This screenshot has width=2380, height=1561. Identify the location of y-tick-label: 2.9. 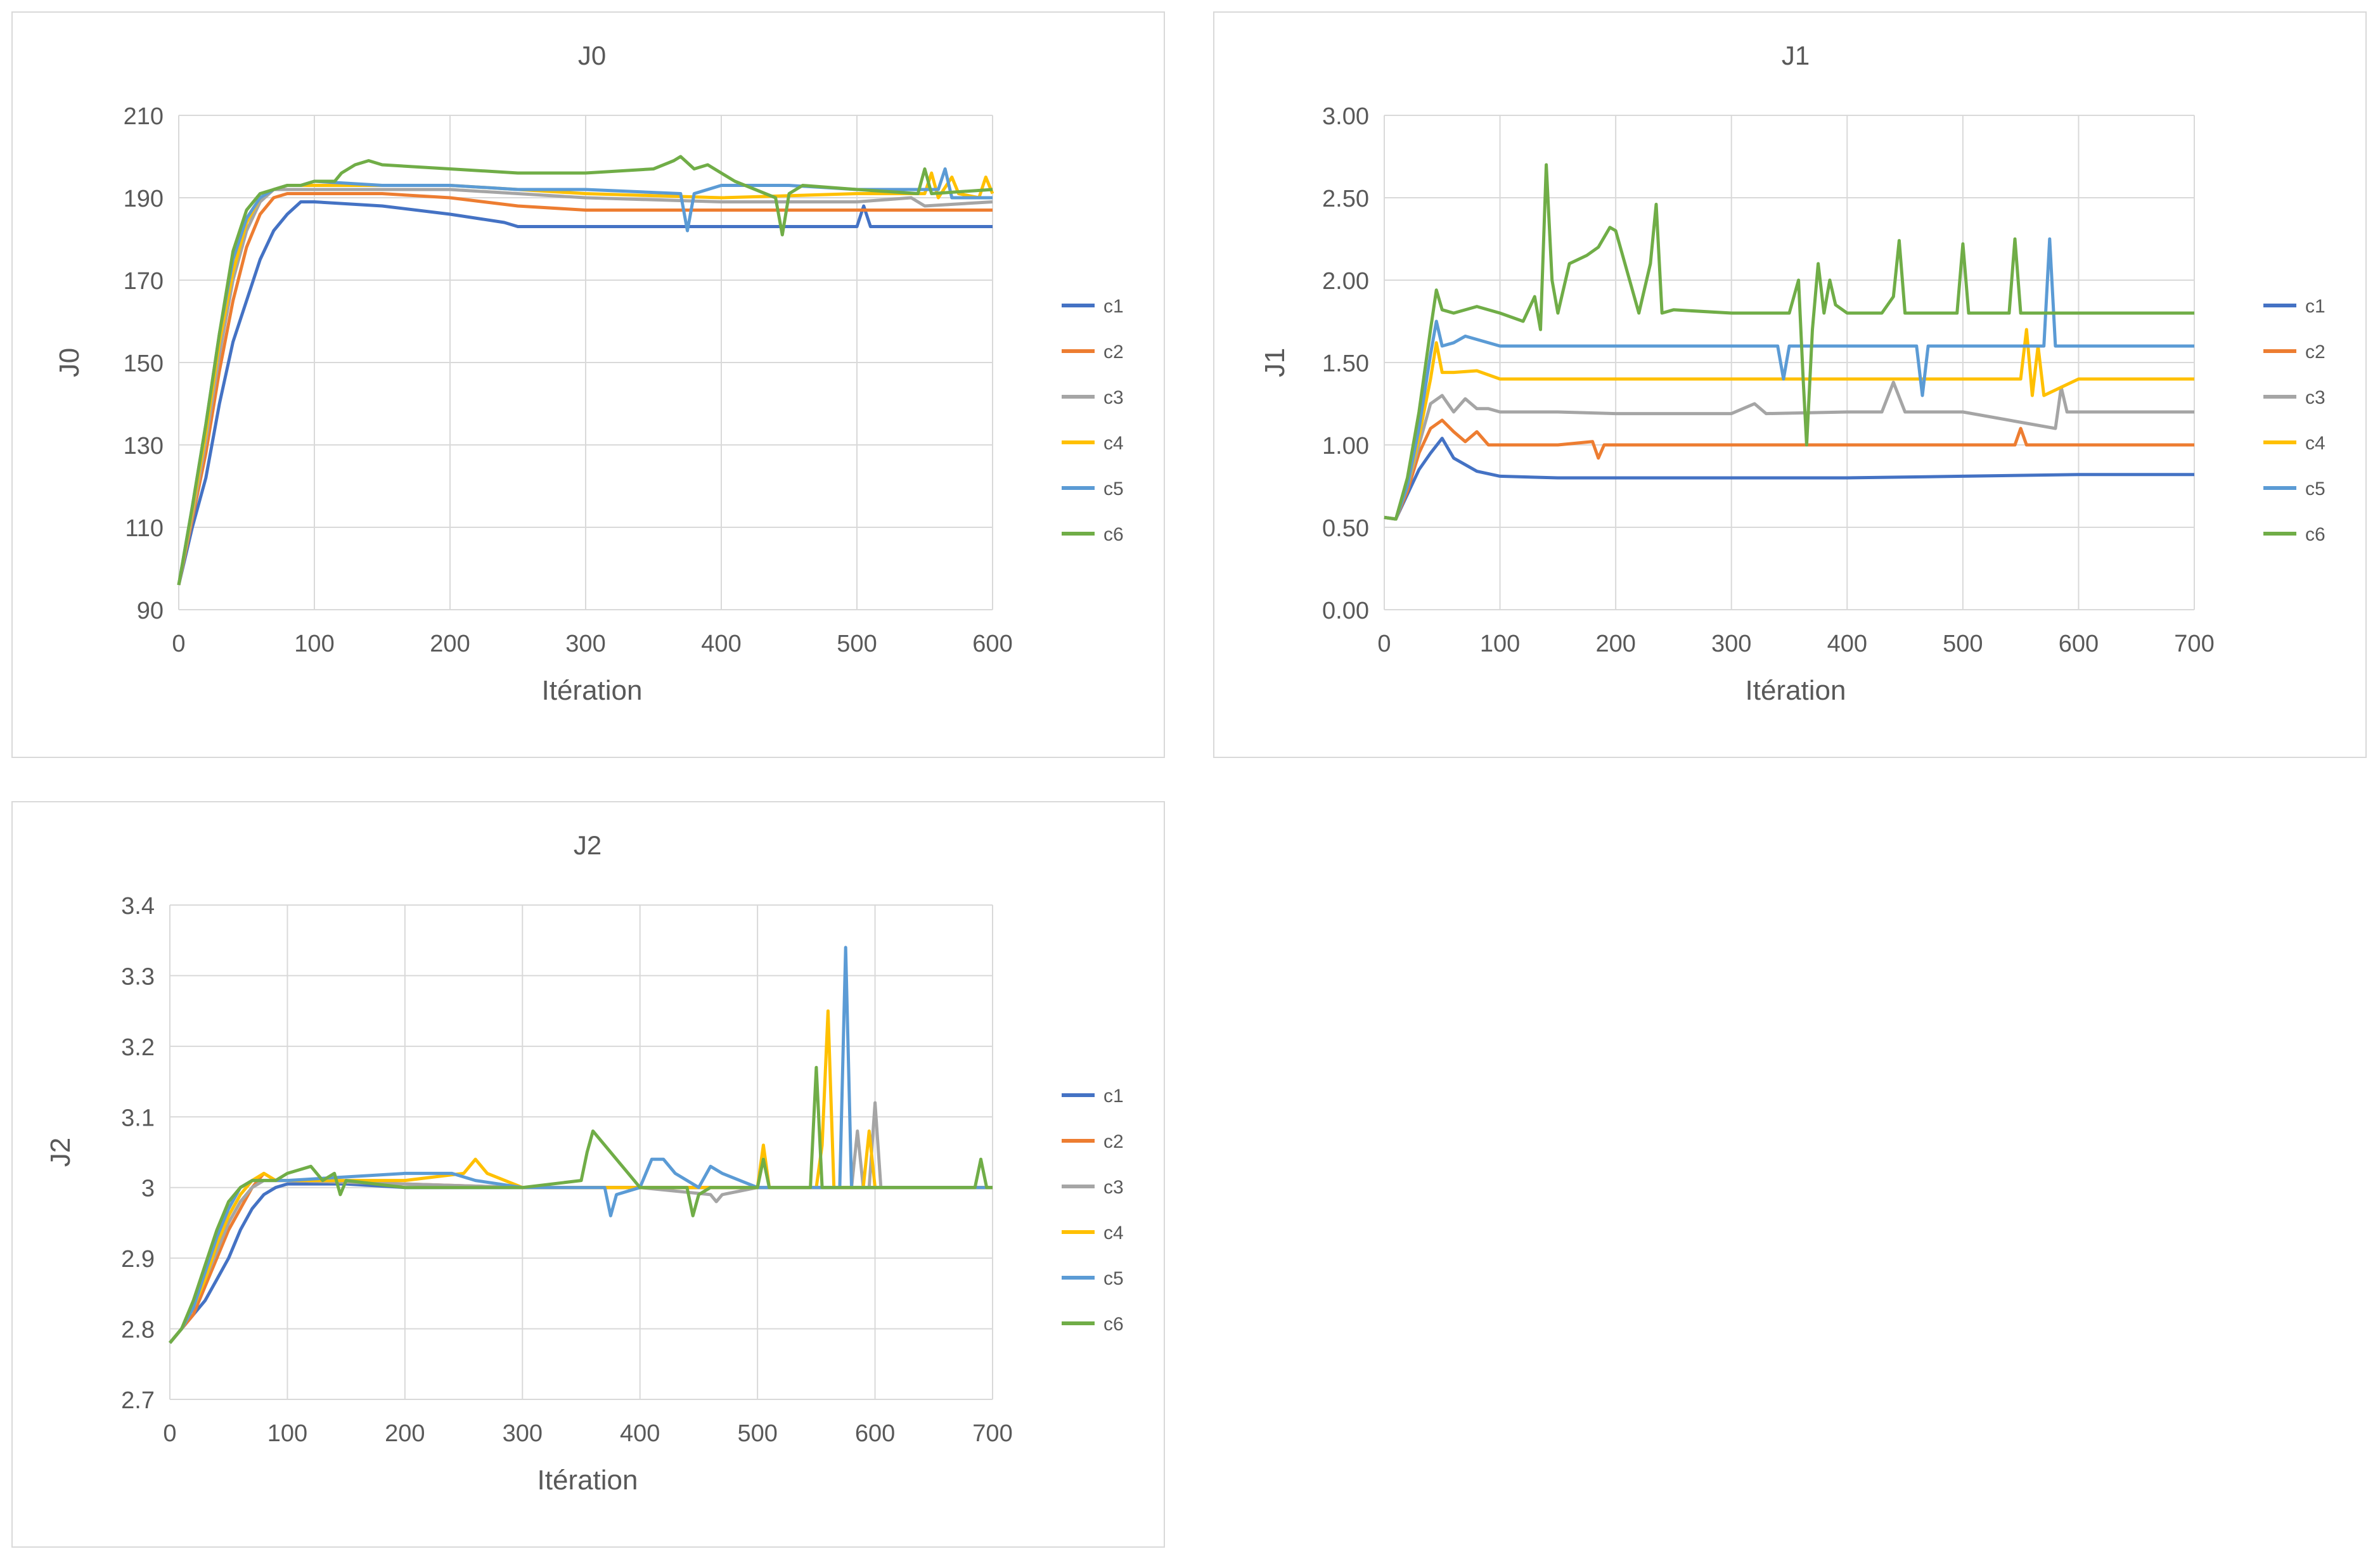
(138, 1259).